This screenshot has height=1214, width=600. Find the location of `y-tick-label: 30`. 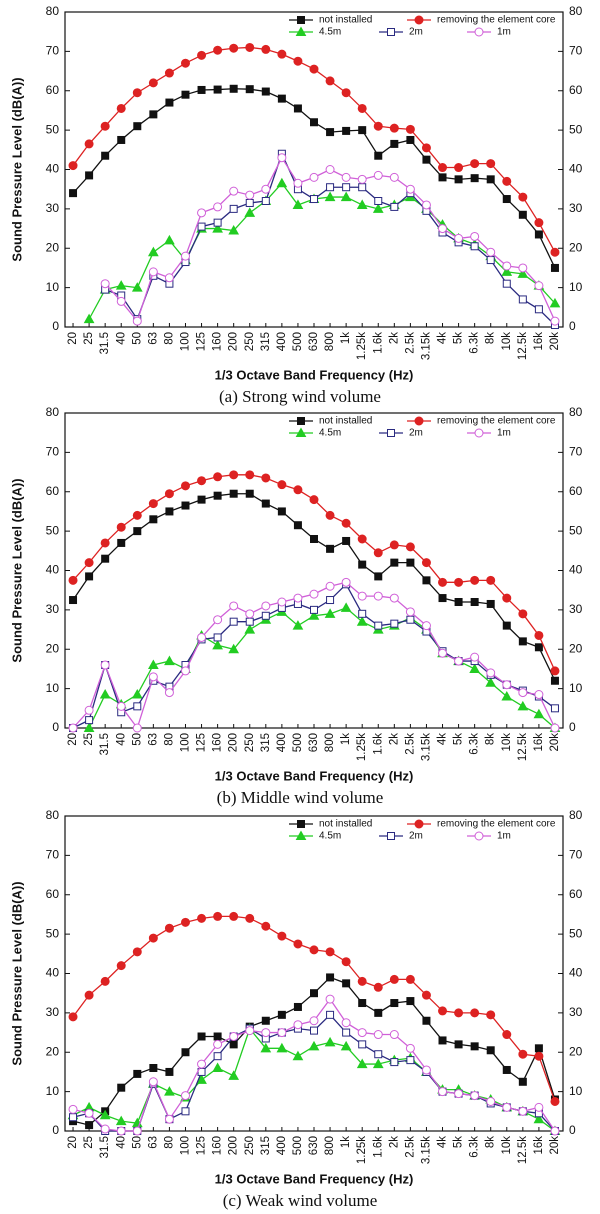

y-tick-label: 30 is located at coordinates (53, 208).